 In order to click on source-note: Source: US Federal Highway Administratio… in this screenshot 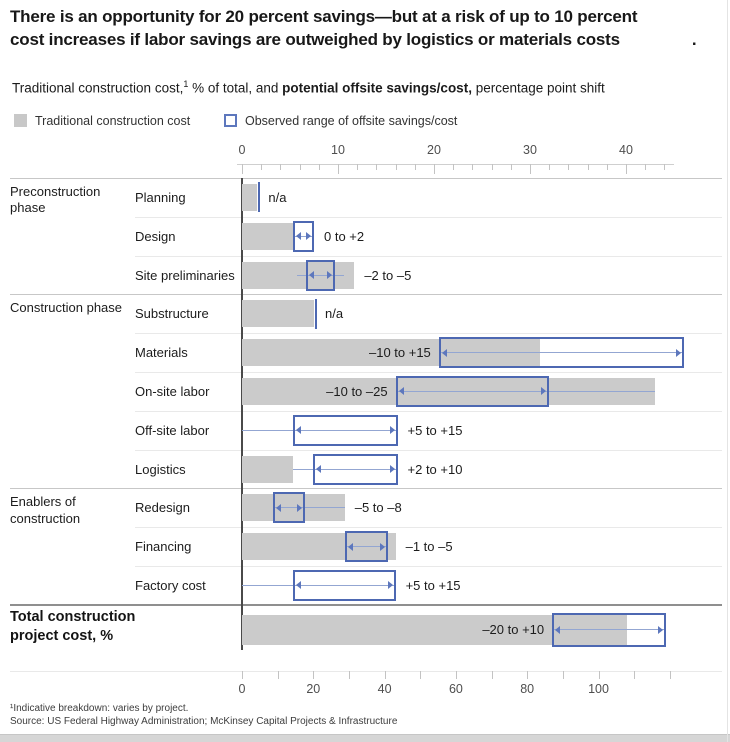, I will do `click(204, 721)`.